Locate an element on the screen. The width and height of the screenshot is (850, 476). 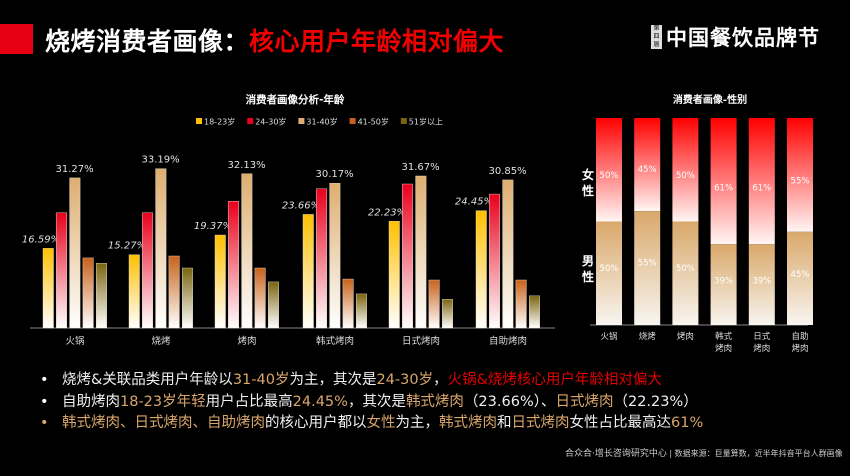
logo-text: 中国餐饮品牌节 is located at coordinates (743, 38).